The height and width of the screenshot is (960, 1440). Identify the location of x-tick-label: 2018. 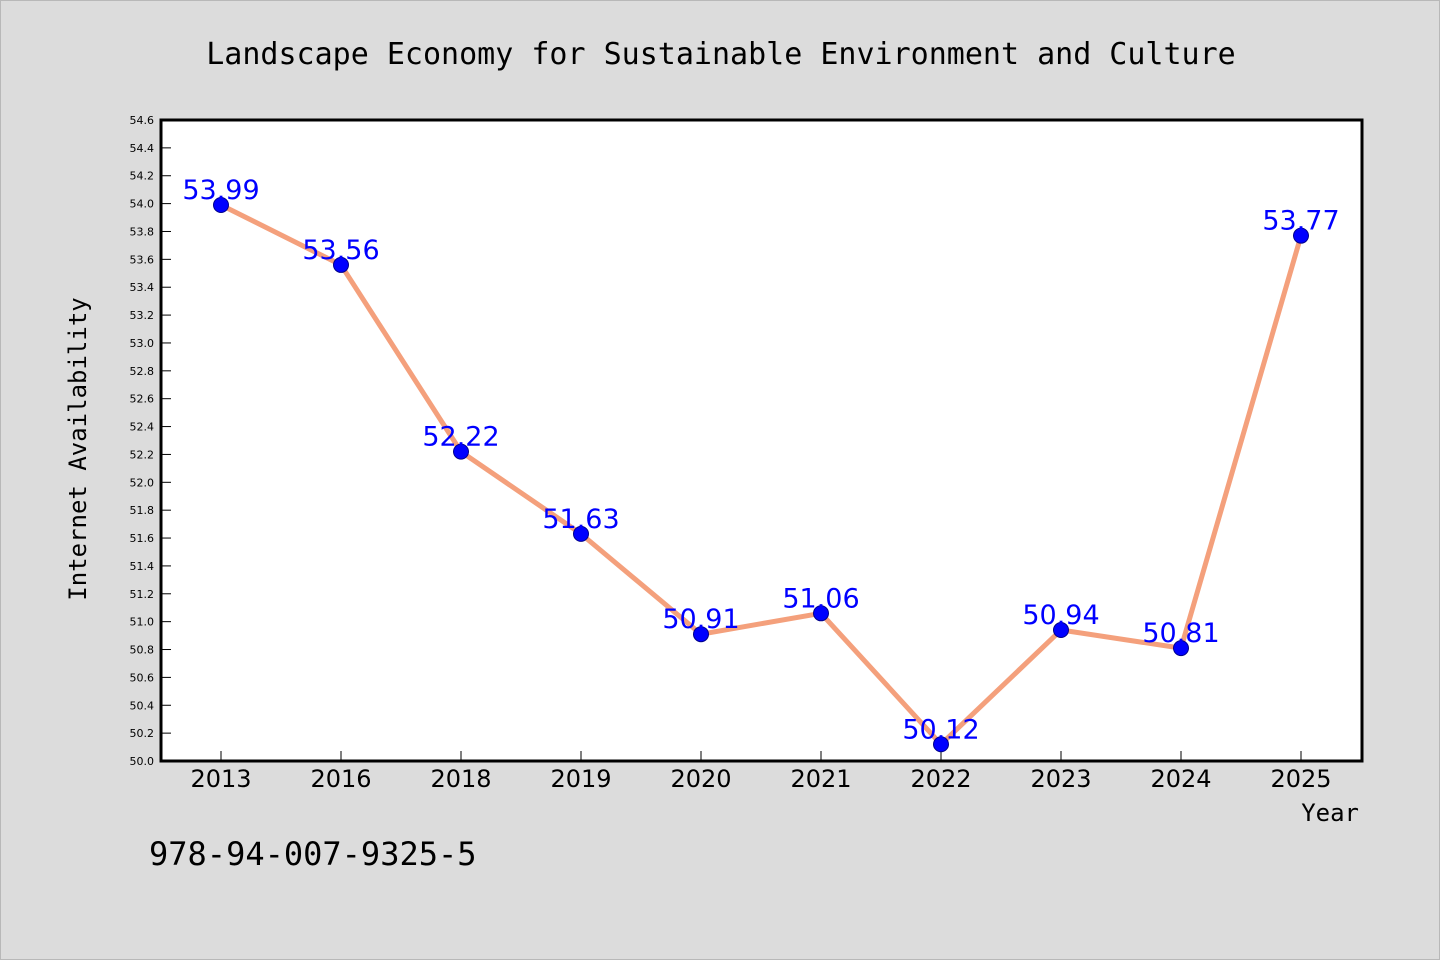
(460, 779).